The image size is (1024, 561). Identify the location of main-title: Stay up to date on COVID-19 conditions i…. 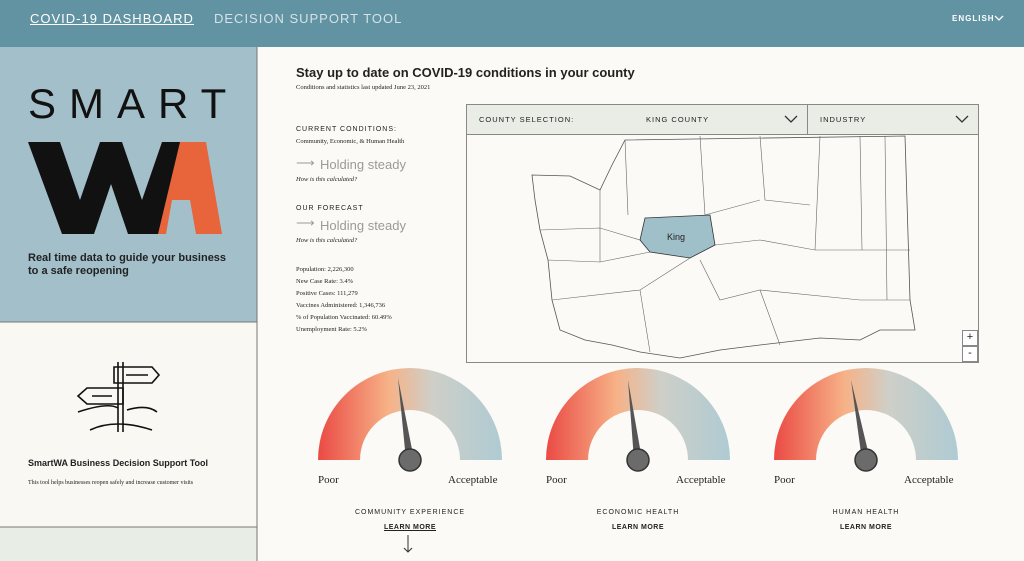
(465, 72).